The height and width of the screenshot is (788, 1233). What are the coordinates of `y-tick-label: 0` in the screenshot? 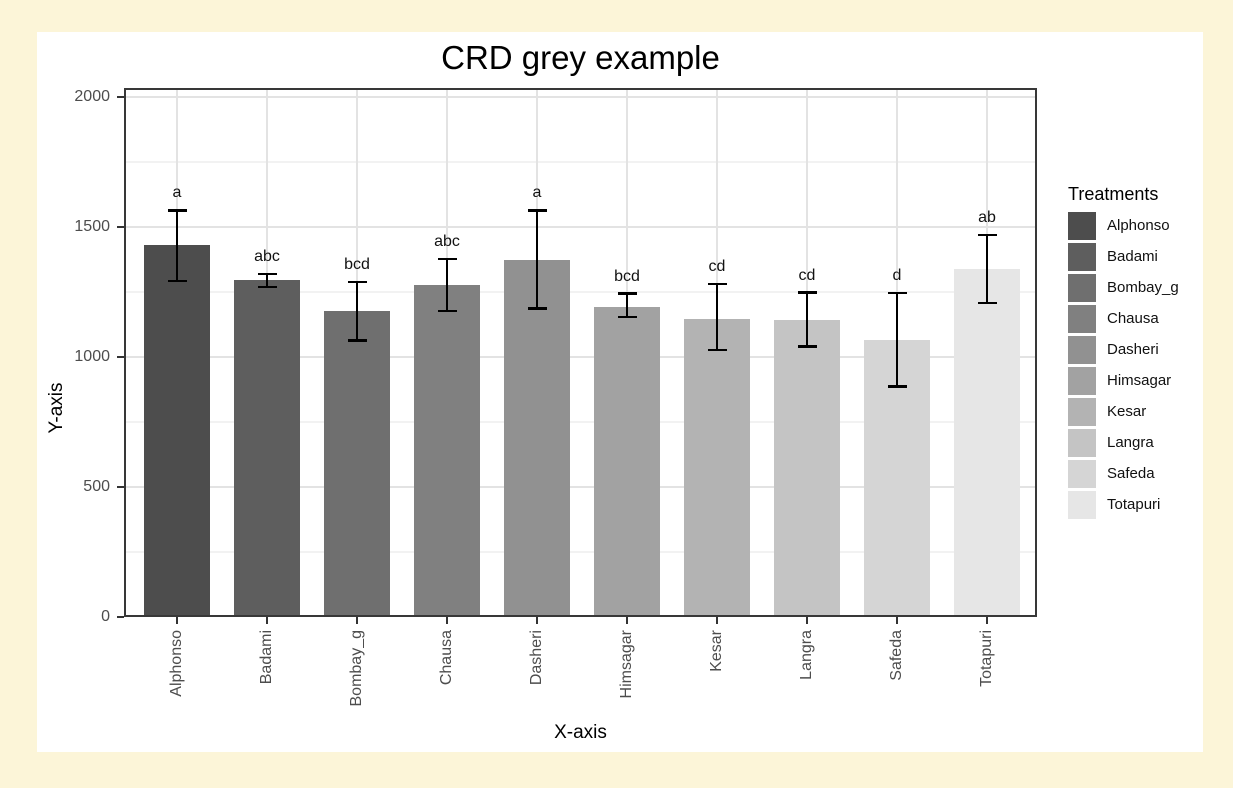 It's located at (105, 616).